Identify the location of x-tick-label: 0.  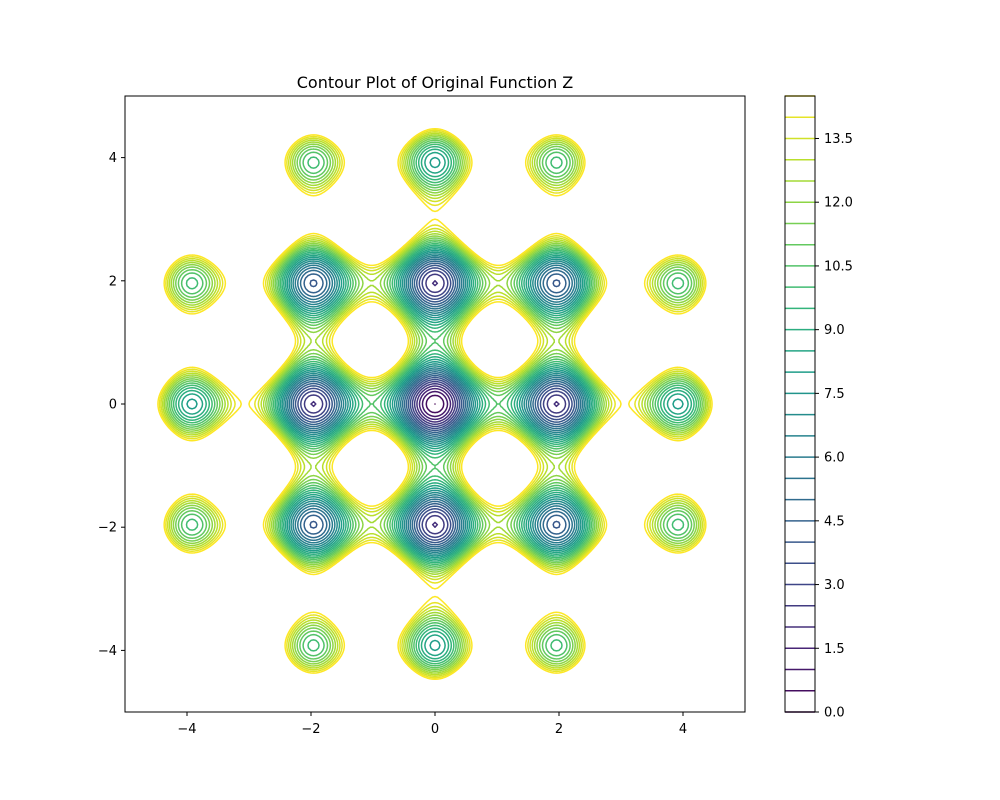
(435, 729).